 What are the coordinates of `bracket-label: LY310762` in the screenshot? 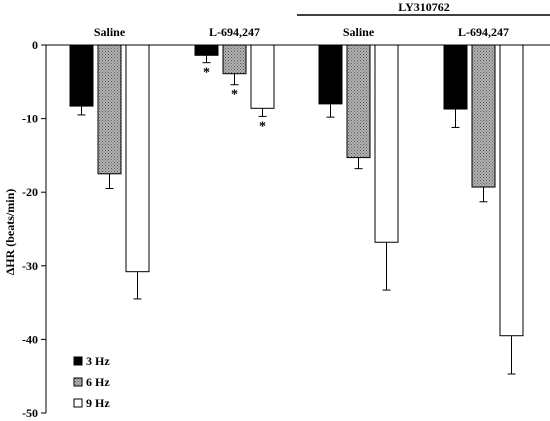 It's located at (424, 7).